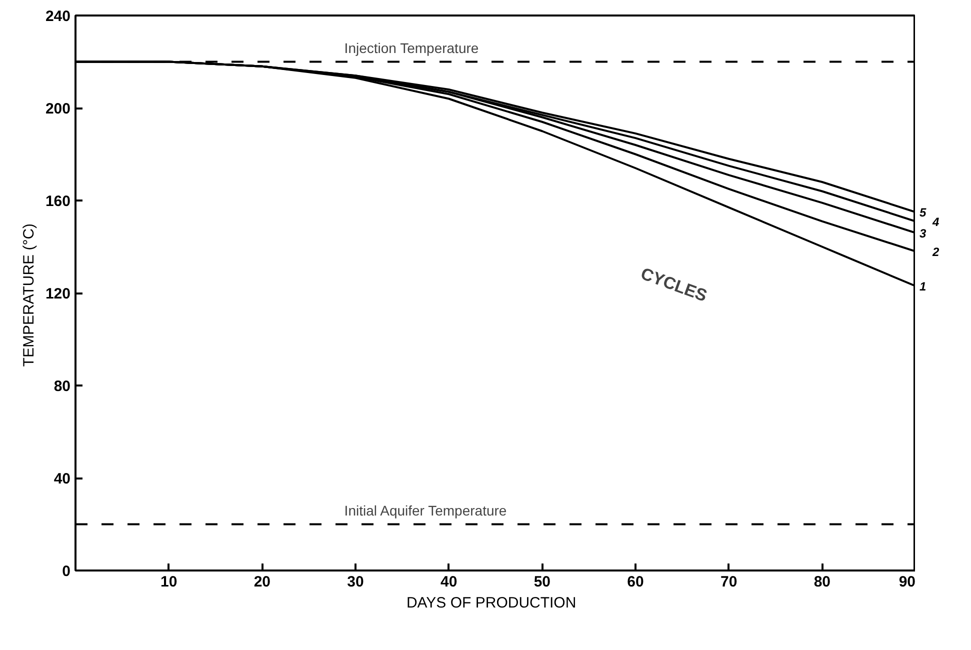  Describe the element at coordinates (62, 386) in the screenshot. I see `y-tick-label: 80` at that location.